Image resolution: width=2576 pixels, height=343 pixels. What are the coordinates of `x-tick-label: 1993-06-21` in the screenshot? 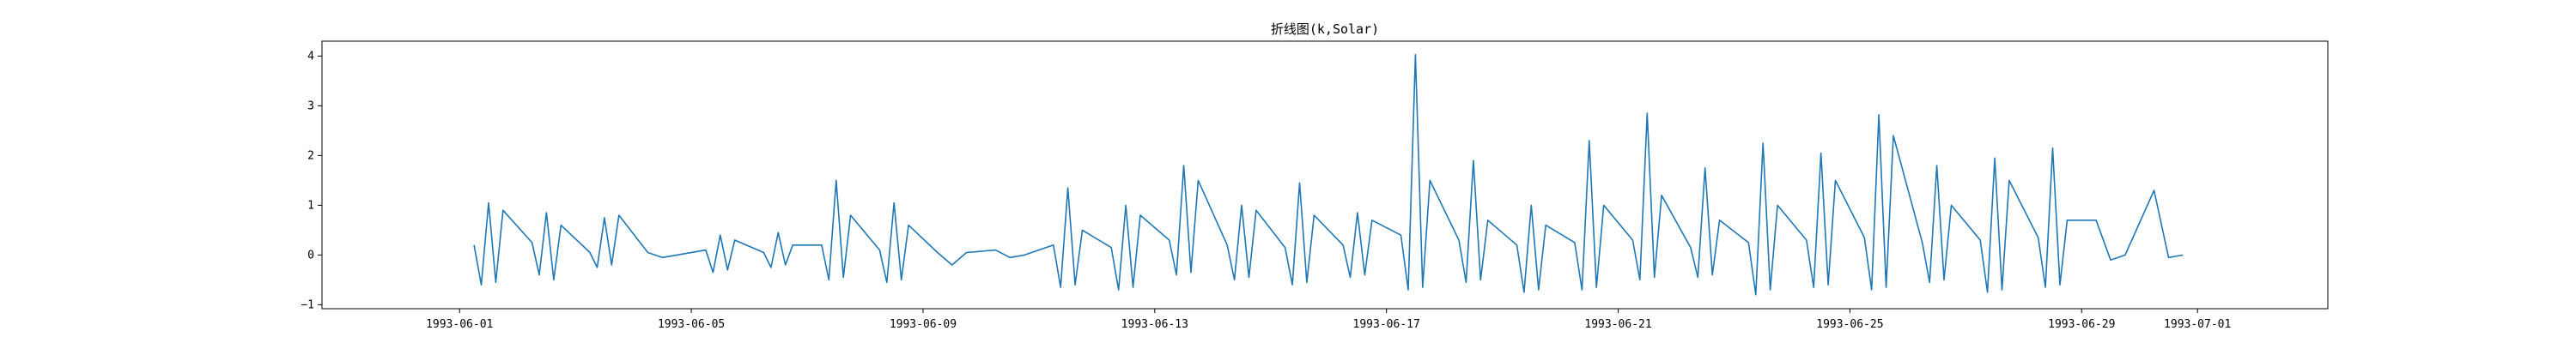 It's located at (1617, 325).